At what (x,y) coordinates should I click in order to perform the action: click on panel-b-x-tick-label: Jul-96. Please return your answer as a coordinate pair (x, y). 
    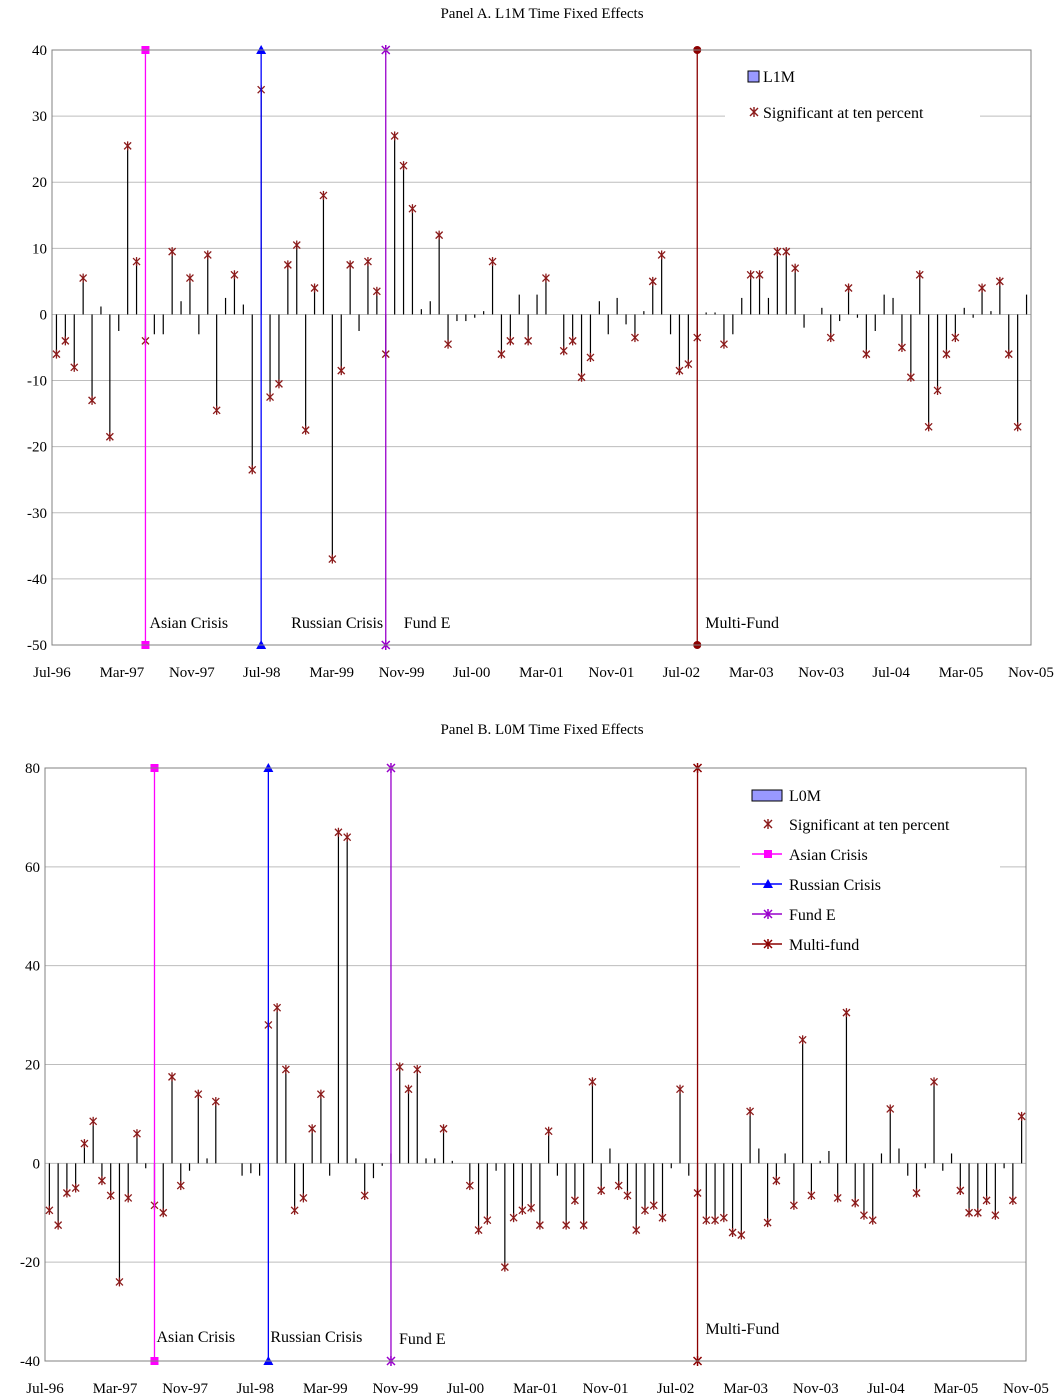
    Looking at the image, I should click on (45, 1389).